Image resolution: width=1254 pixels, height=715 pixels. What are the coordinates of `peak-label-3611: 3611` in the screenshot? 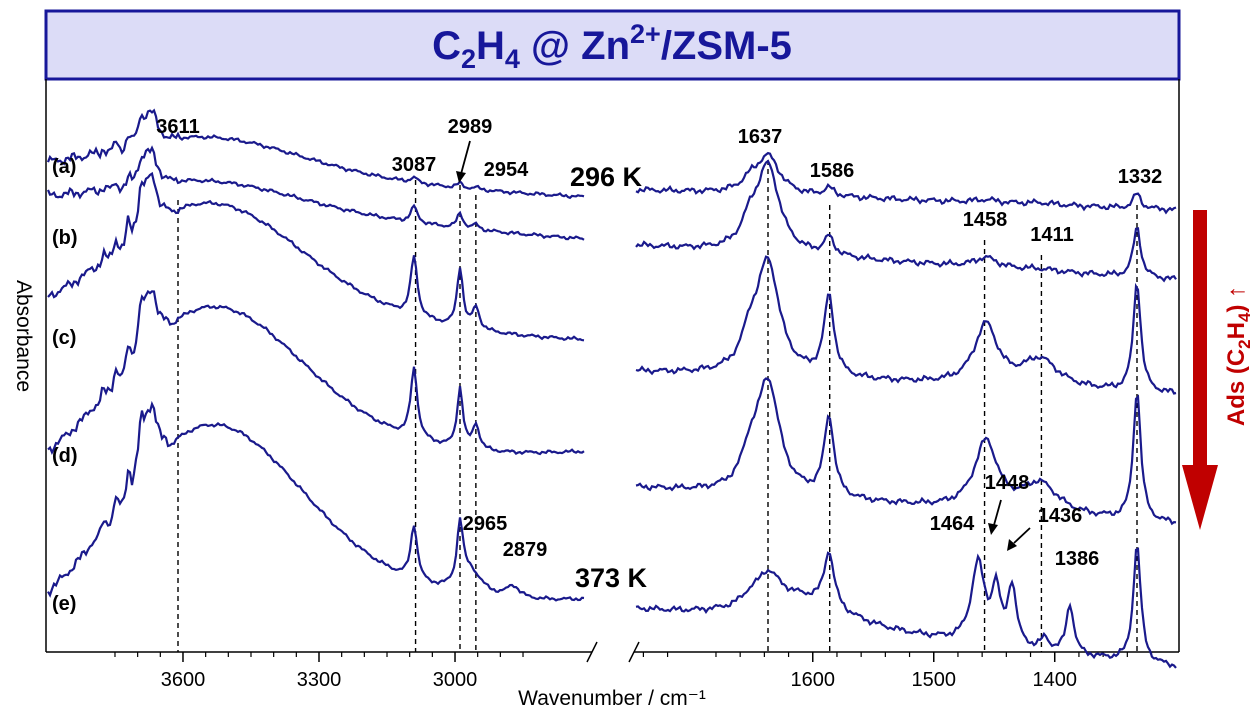 It's located at (177, 127).